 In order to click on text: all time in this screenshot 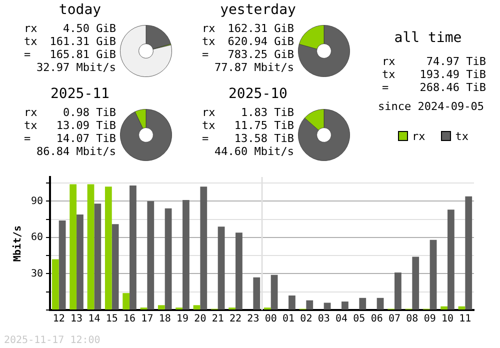, I will do `click(428, 38)`.